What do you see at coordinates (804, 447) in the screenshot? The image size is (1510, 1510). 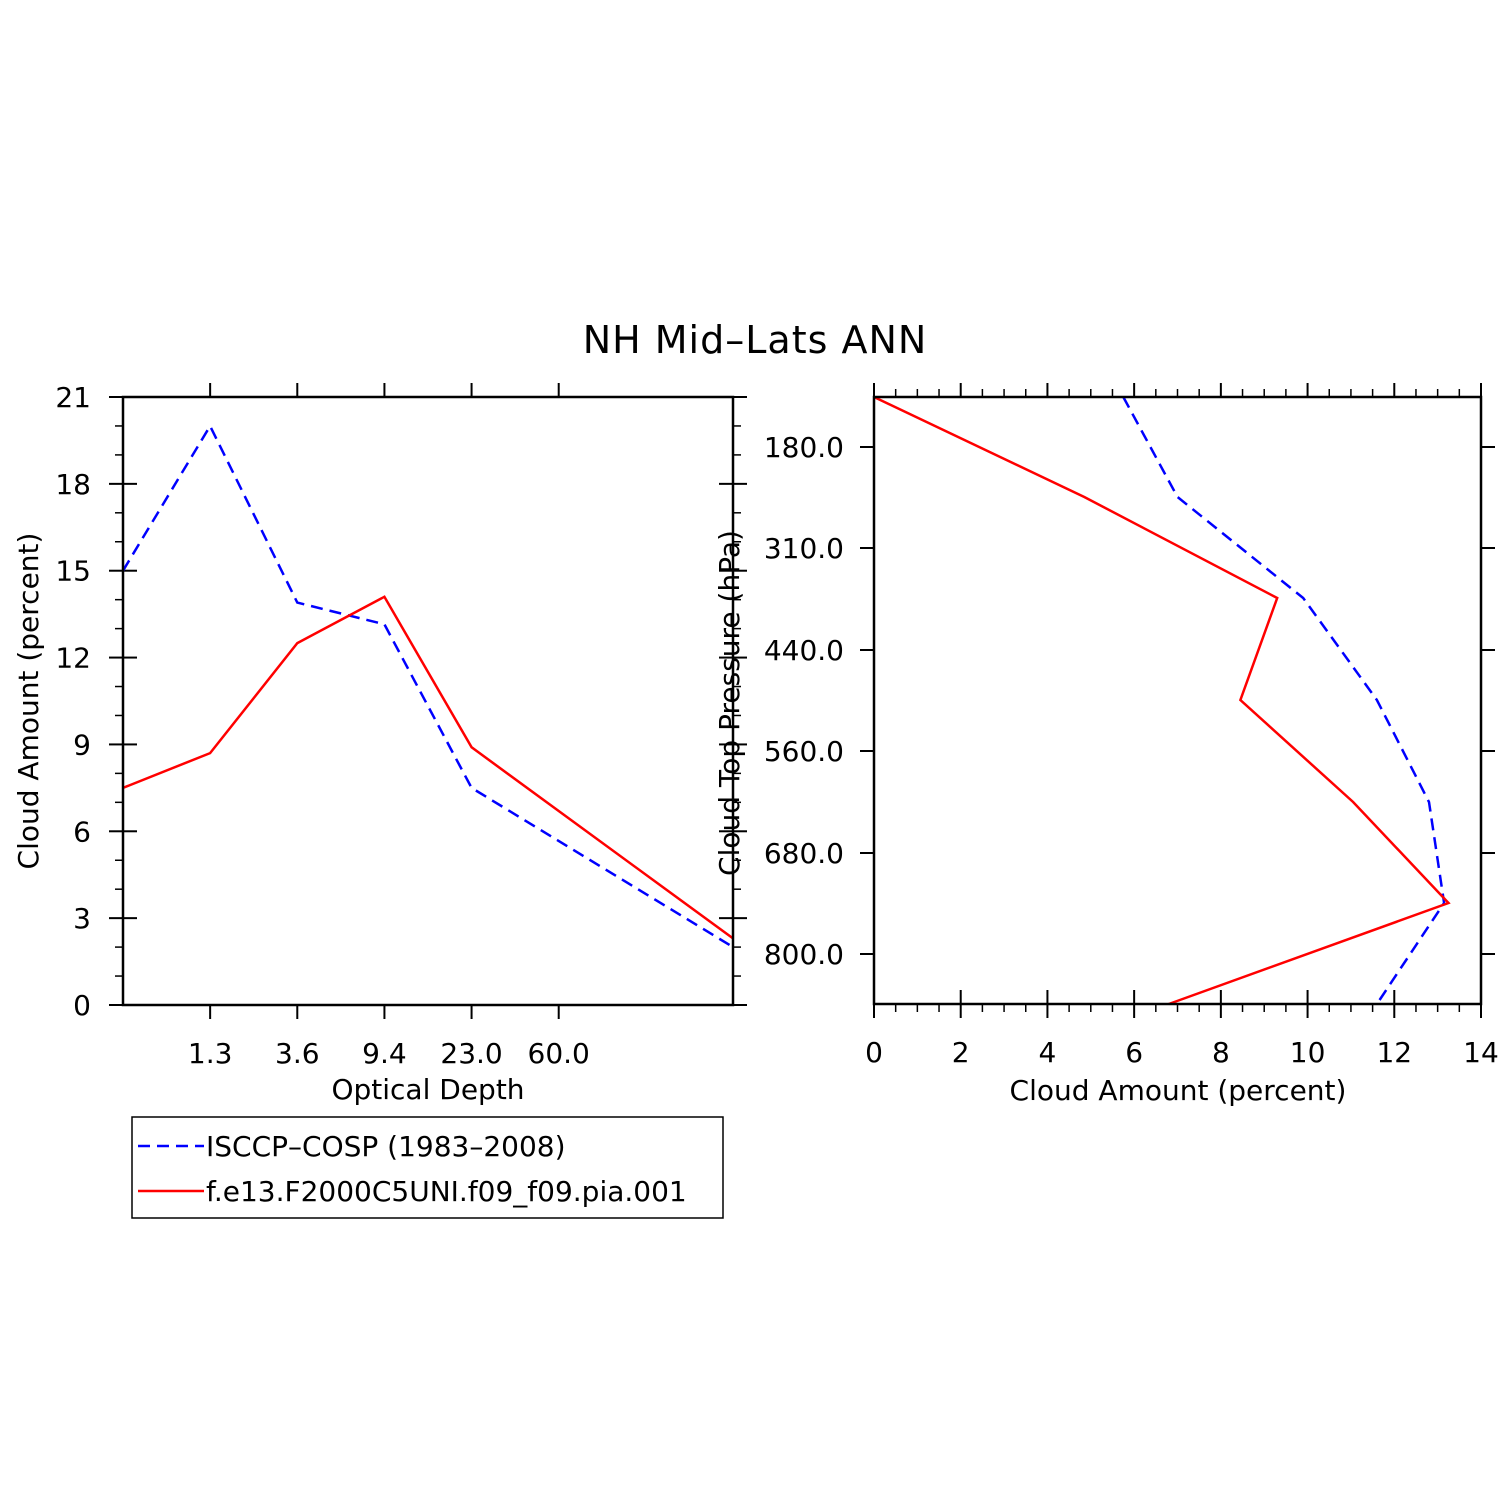 I see `y-tick-label: 180.0` at bounding box center [804, 447].